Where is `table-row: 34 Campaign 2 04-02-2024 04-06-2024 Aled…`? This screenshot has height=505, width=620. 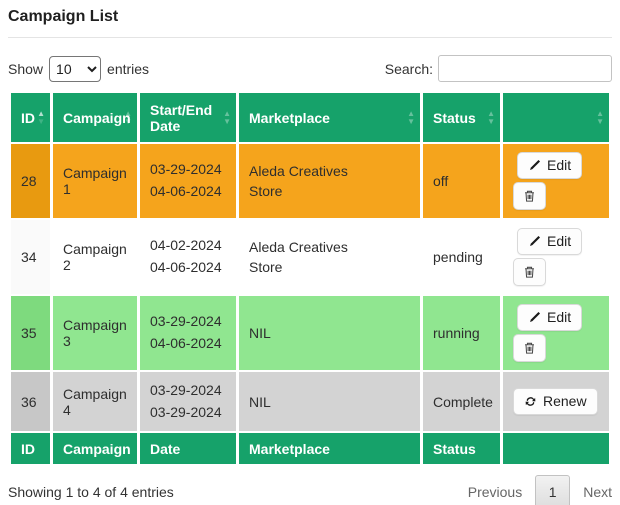 table-row: 34 Campaign 2 04-02-2024 04-06-2024 Aled… is located at coordinates (310, 257).